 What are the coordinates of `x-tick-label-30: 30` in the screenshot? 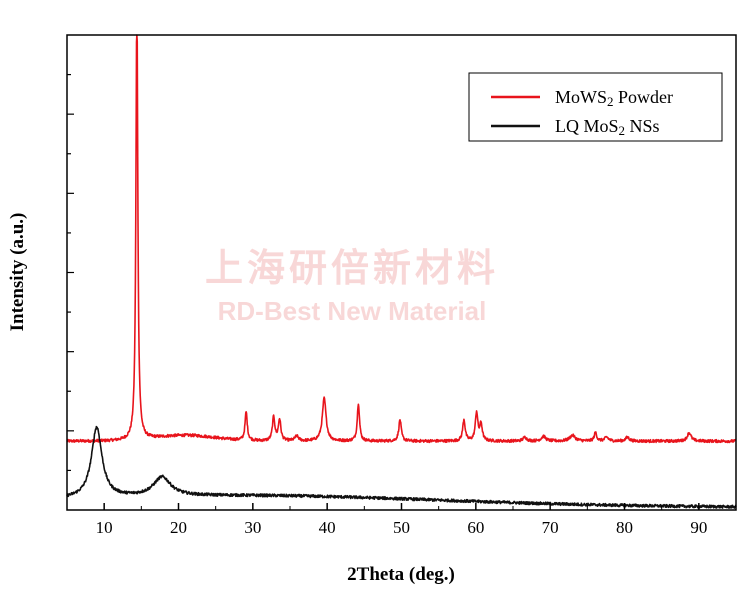 It's located at (252, 527).